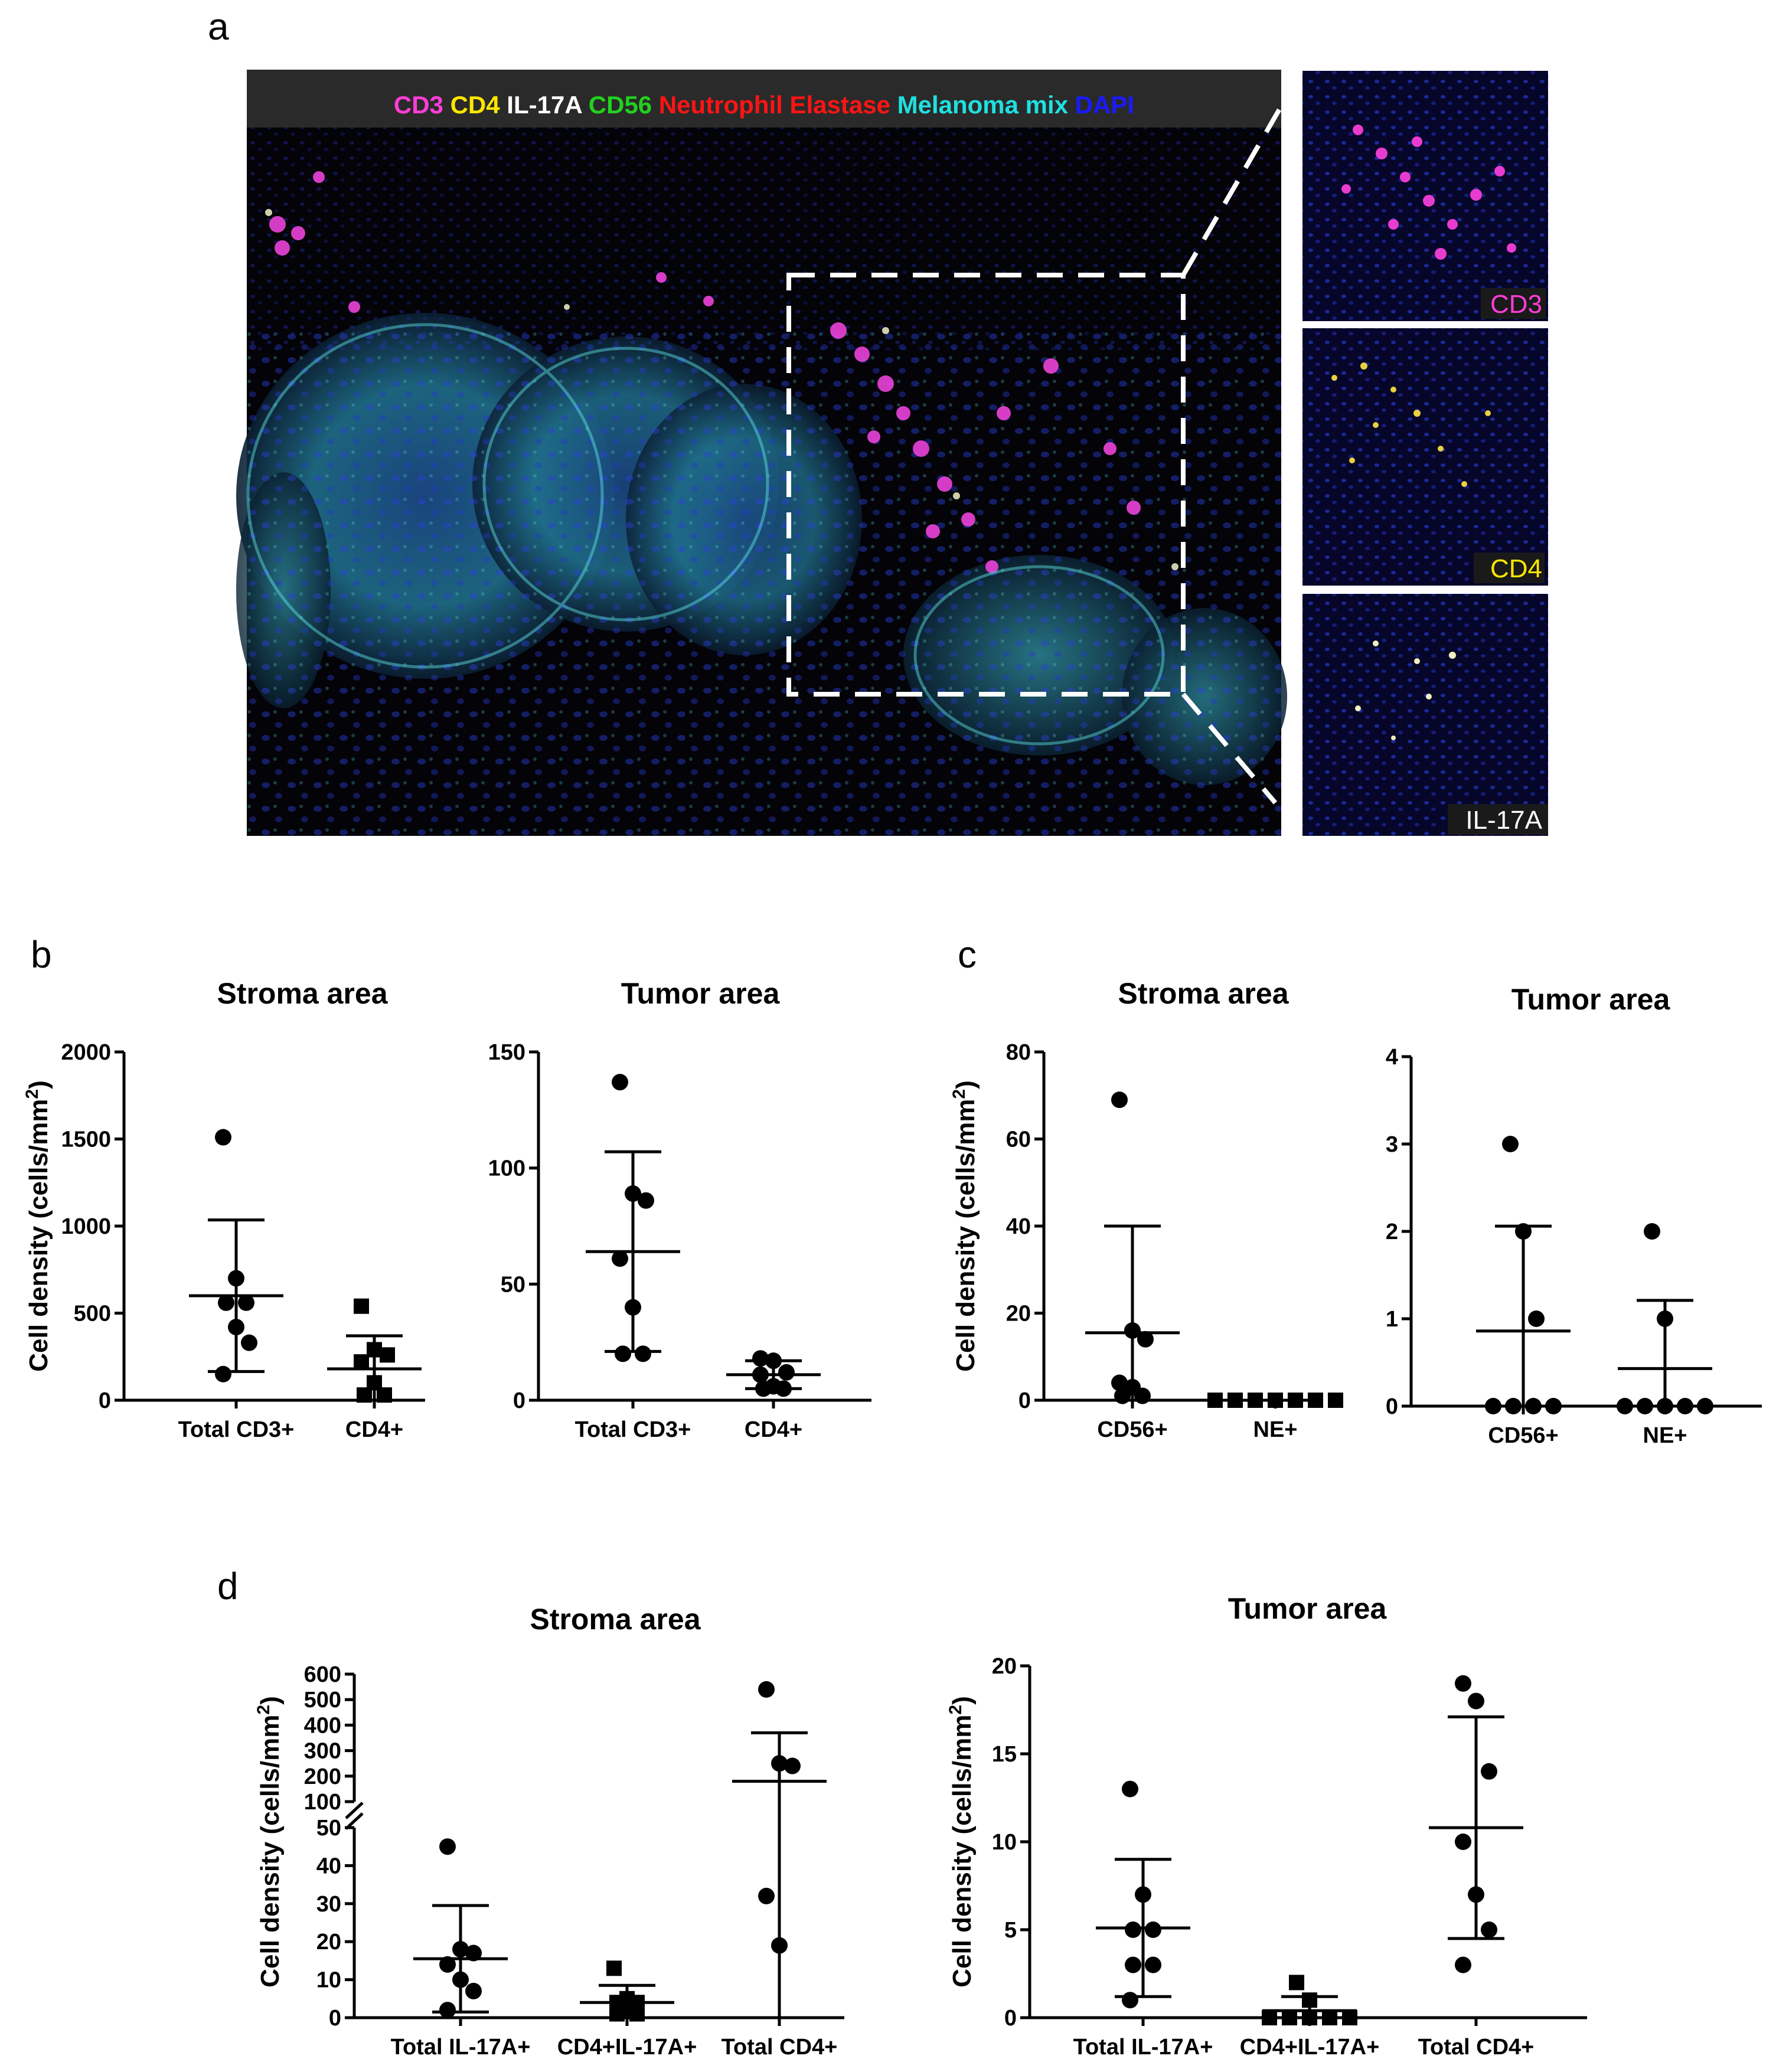 The width and height of the screenshot is (1776, 2072). What do you see at coordinates (323, 1674) in the screenshot?
I see `y-tick-label: 600` at bounding box center [323, 1674].